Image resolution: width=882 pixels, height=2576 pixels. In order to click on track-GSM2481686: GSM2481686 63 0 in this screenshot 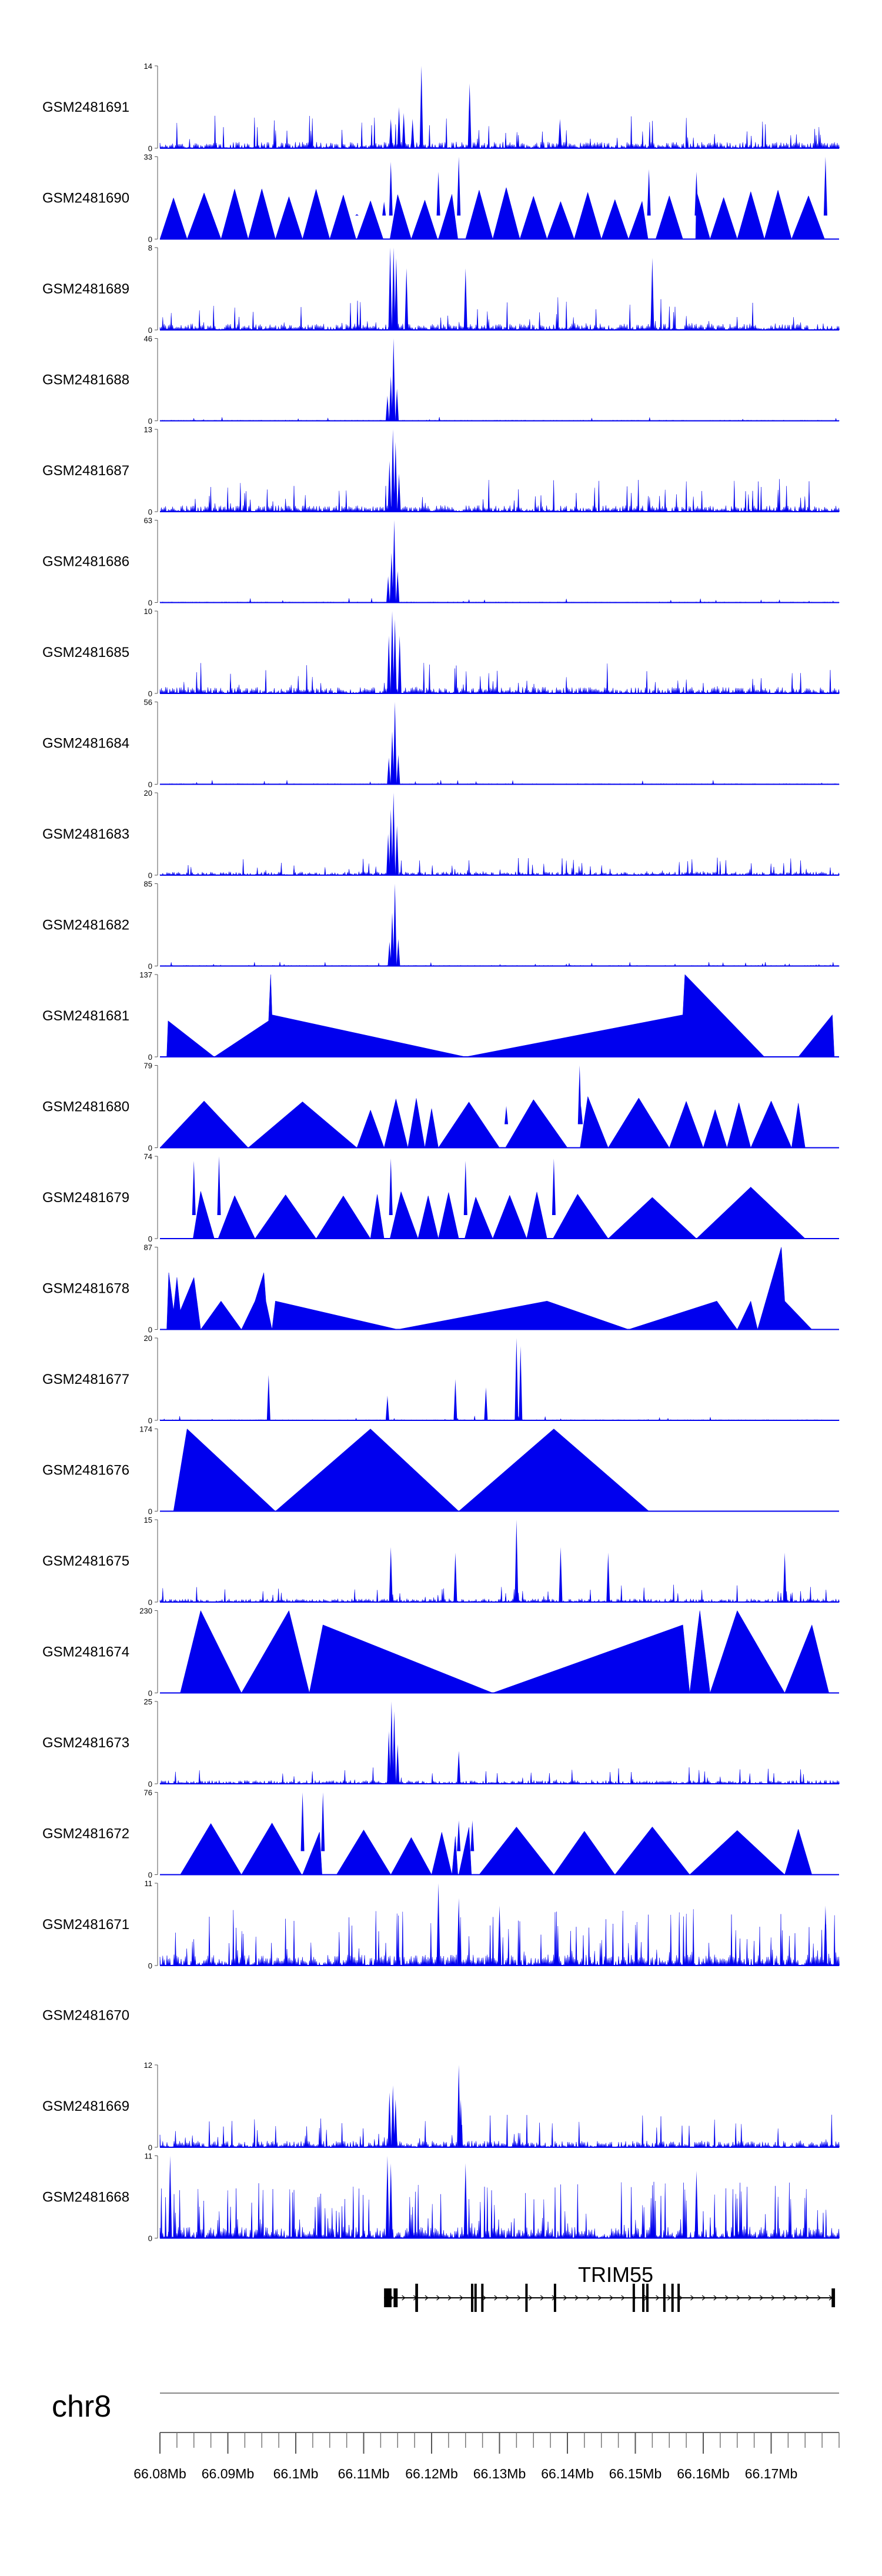, I will do `click(441, 562)`.